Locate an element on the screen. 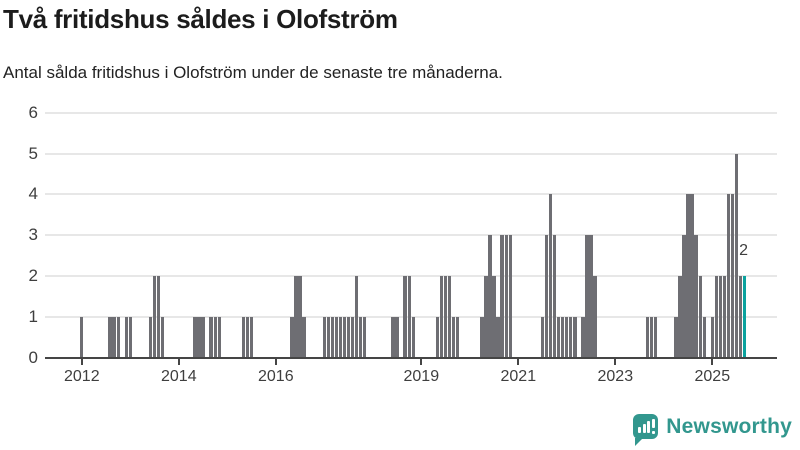 This screenshot has height=450, width=800. x-tick-label-2023: 2023 is located at coordinates (615, 376).